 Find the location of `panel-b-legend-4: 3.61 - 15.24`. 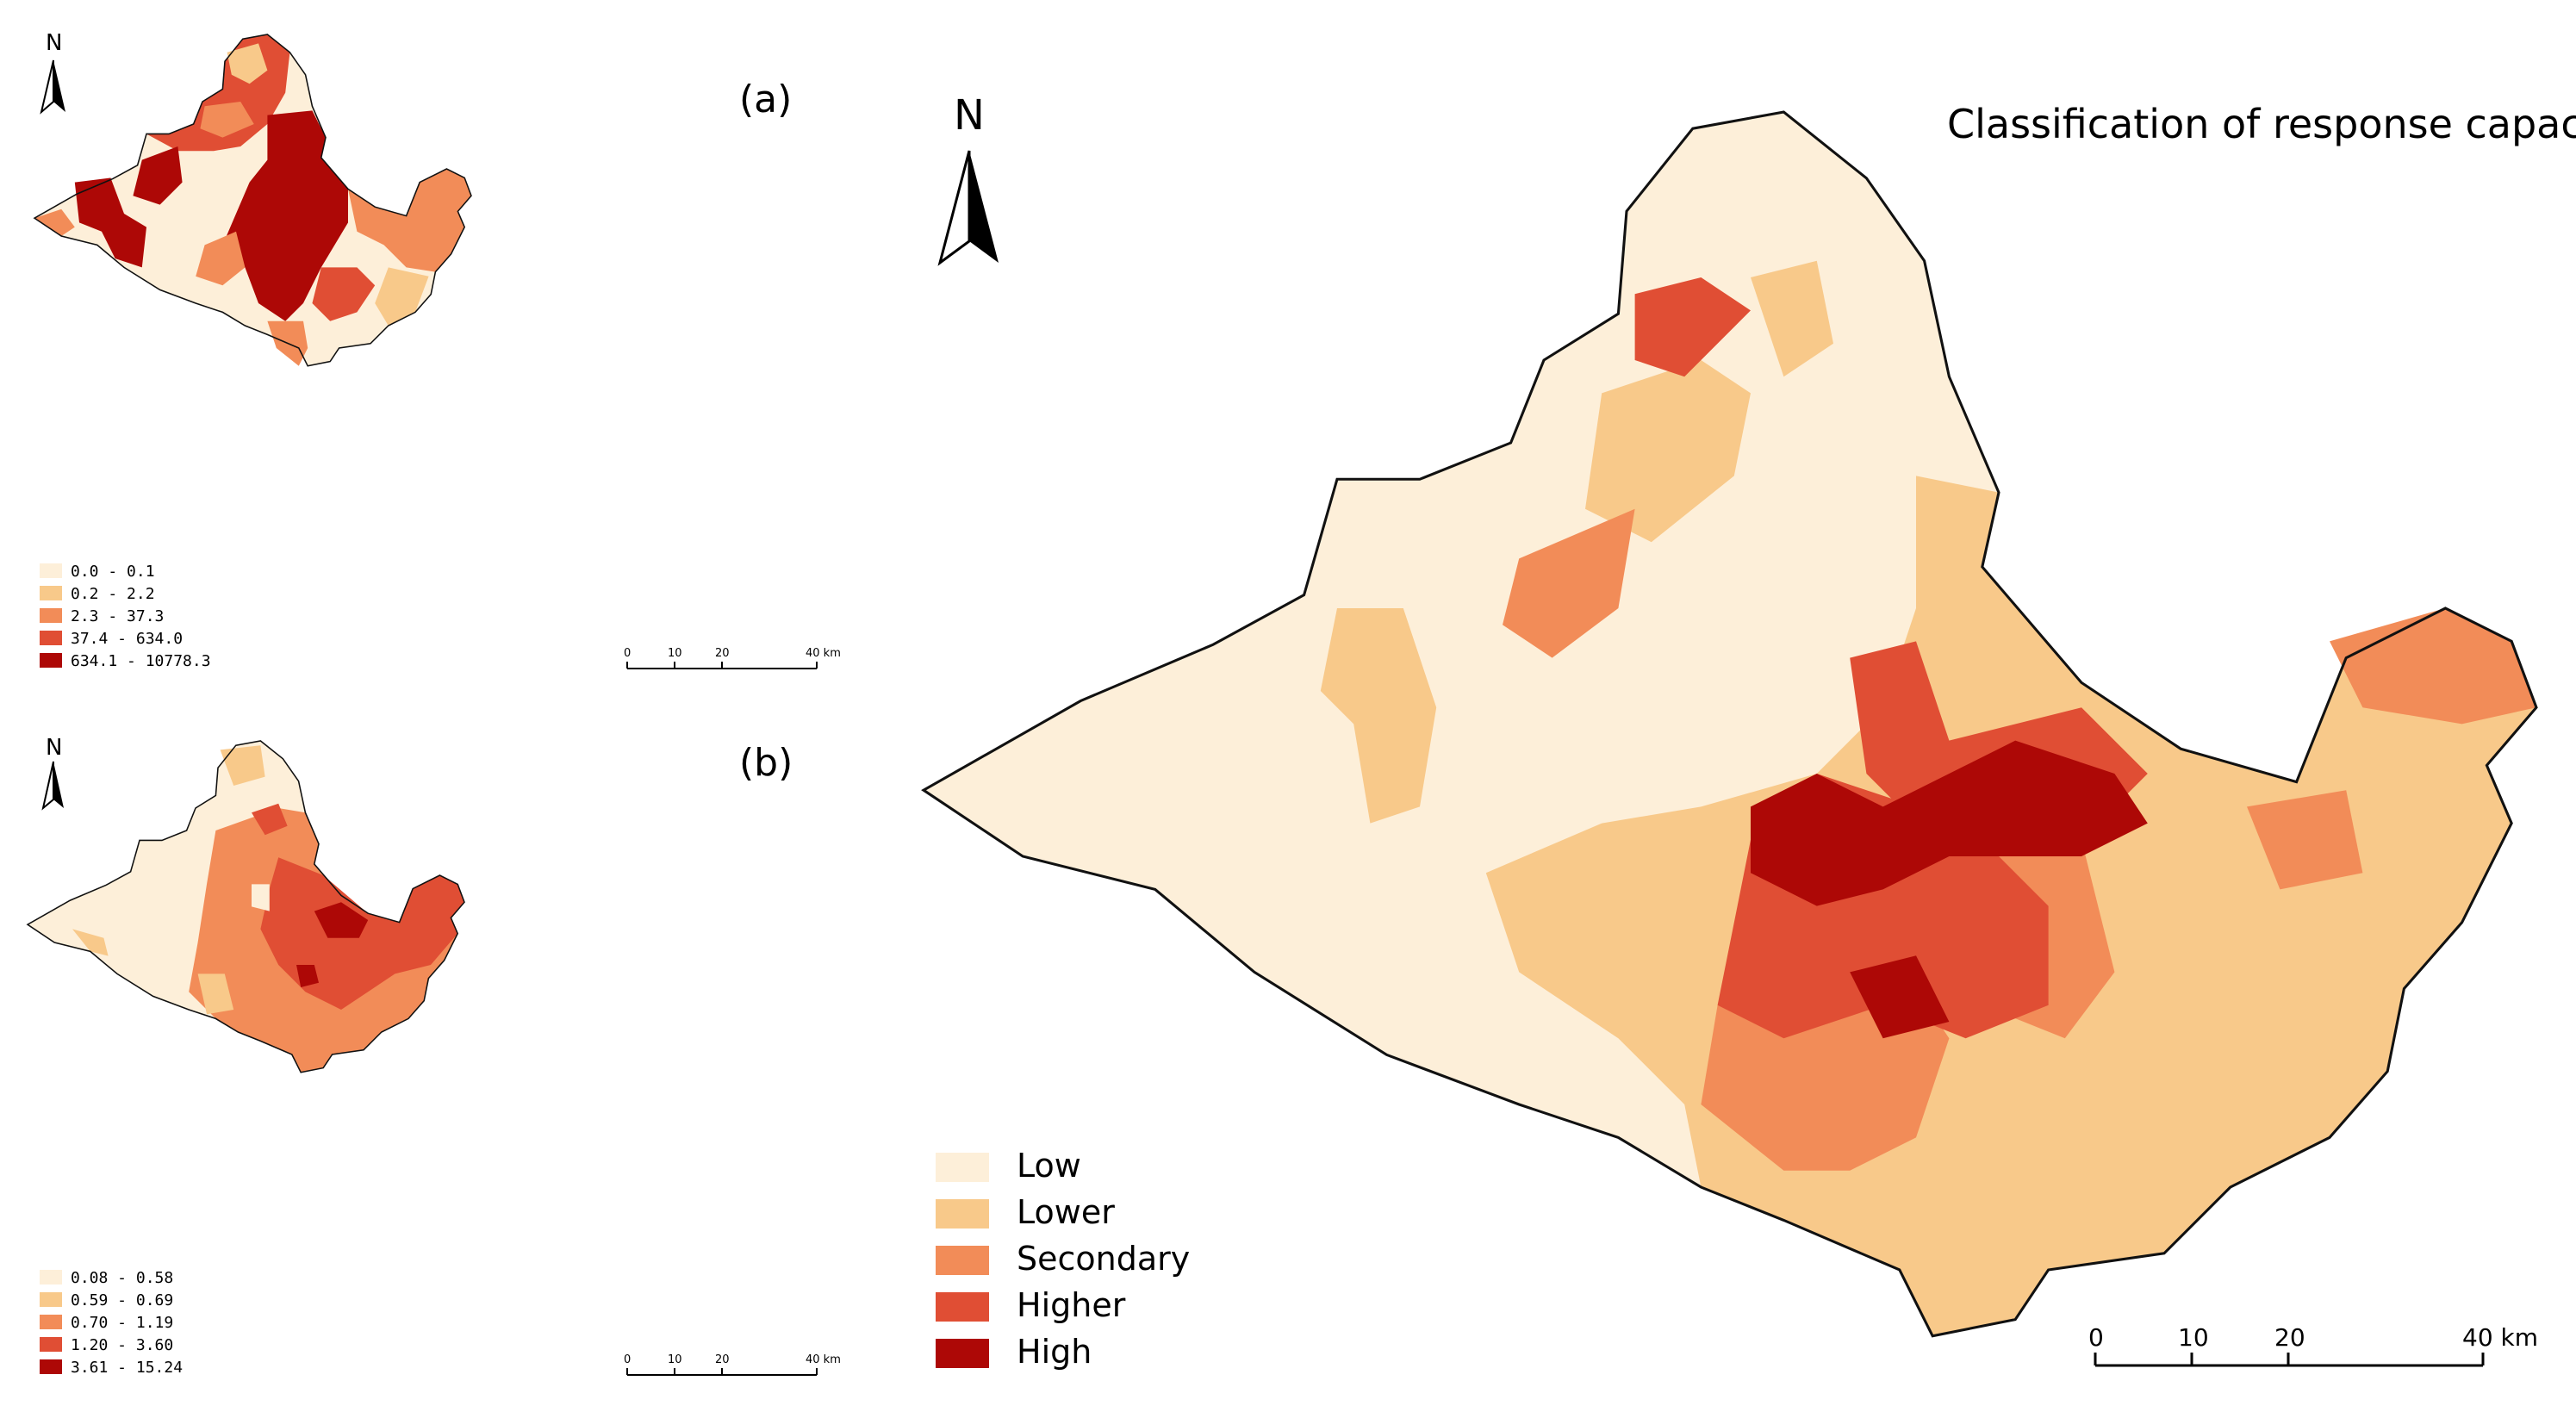

panel-b-legend-4: 3.61 - 15.24 is located at coordinates (127, 1368).